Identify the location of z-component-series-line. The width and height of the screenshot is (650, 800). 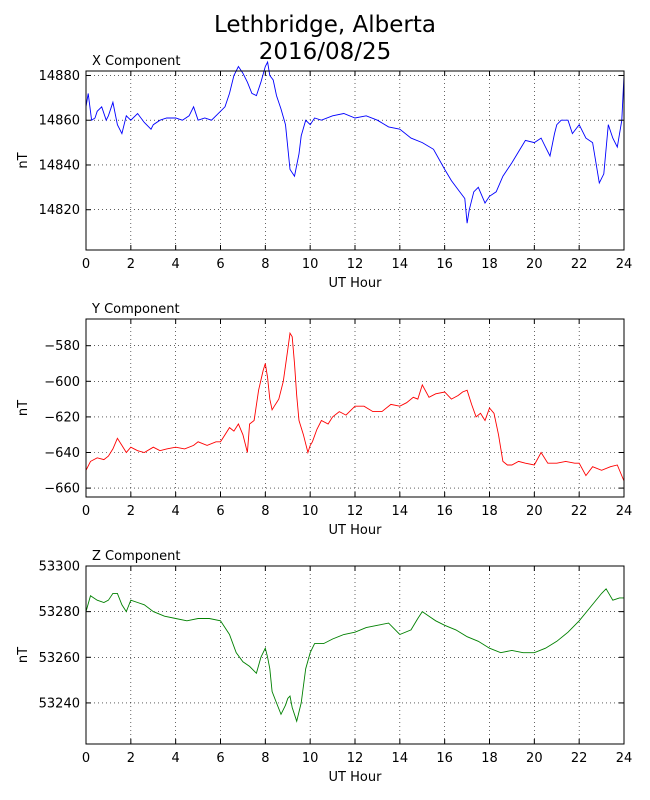
(354, 655).